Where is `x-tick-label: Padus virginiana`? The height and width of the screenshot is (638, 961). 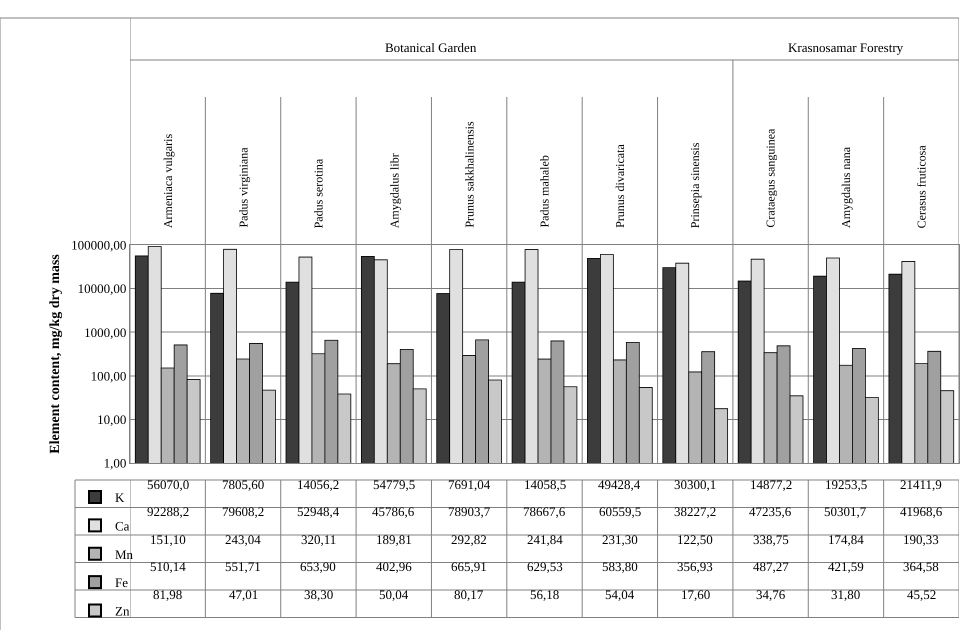
x-tick-label: Padus virginiana is located at coordinates (243, 187).